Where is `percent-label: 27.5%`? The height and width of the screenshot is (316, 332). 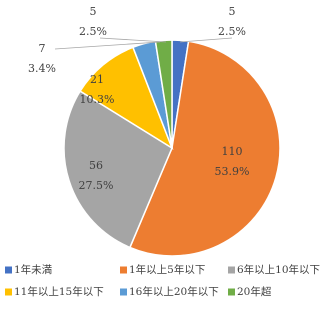 percent-label: 27.5% is located at coordinates (96, 185).